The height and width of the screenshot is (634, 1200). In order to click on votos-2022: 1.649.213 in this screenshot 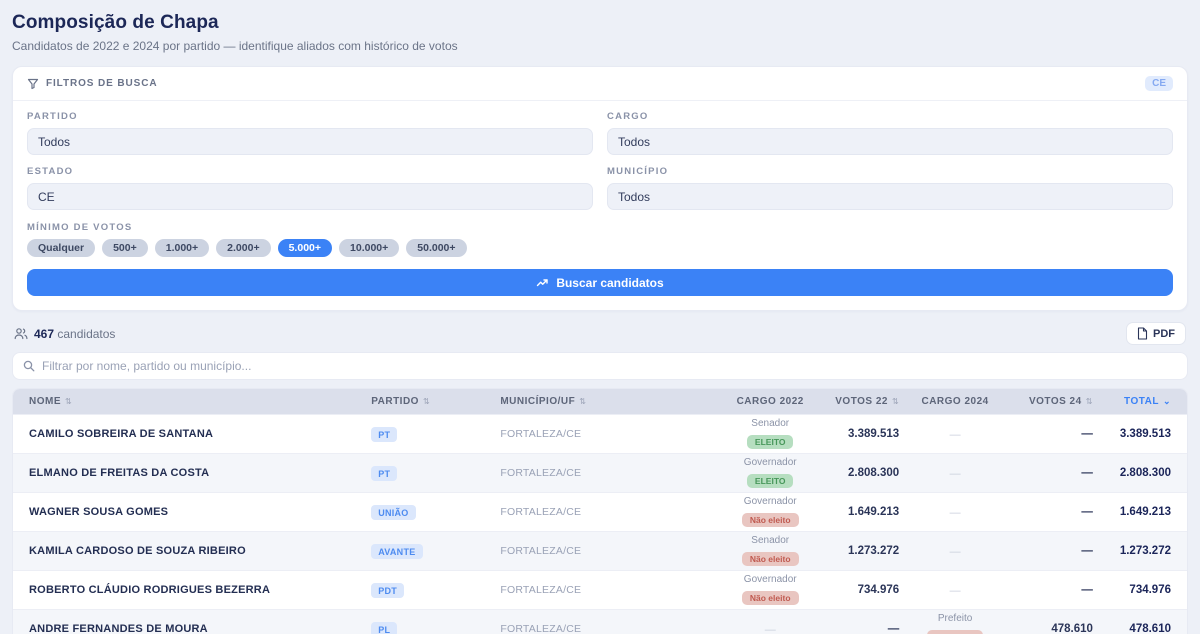, I will do `click(874, 511)`.